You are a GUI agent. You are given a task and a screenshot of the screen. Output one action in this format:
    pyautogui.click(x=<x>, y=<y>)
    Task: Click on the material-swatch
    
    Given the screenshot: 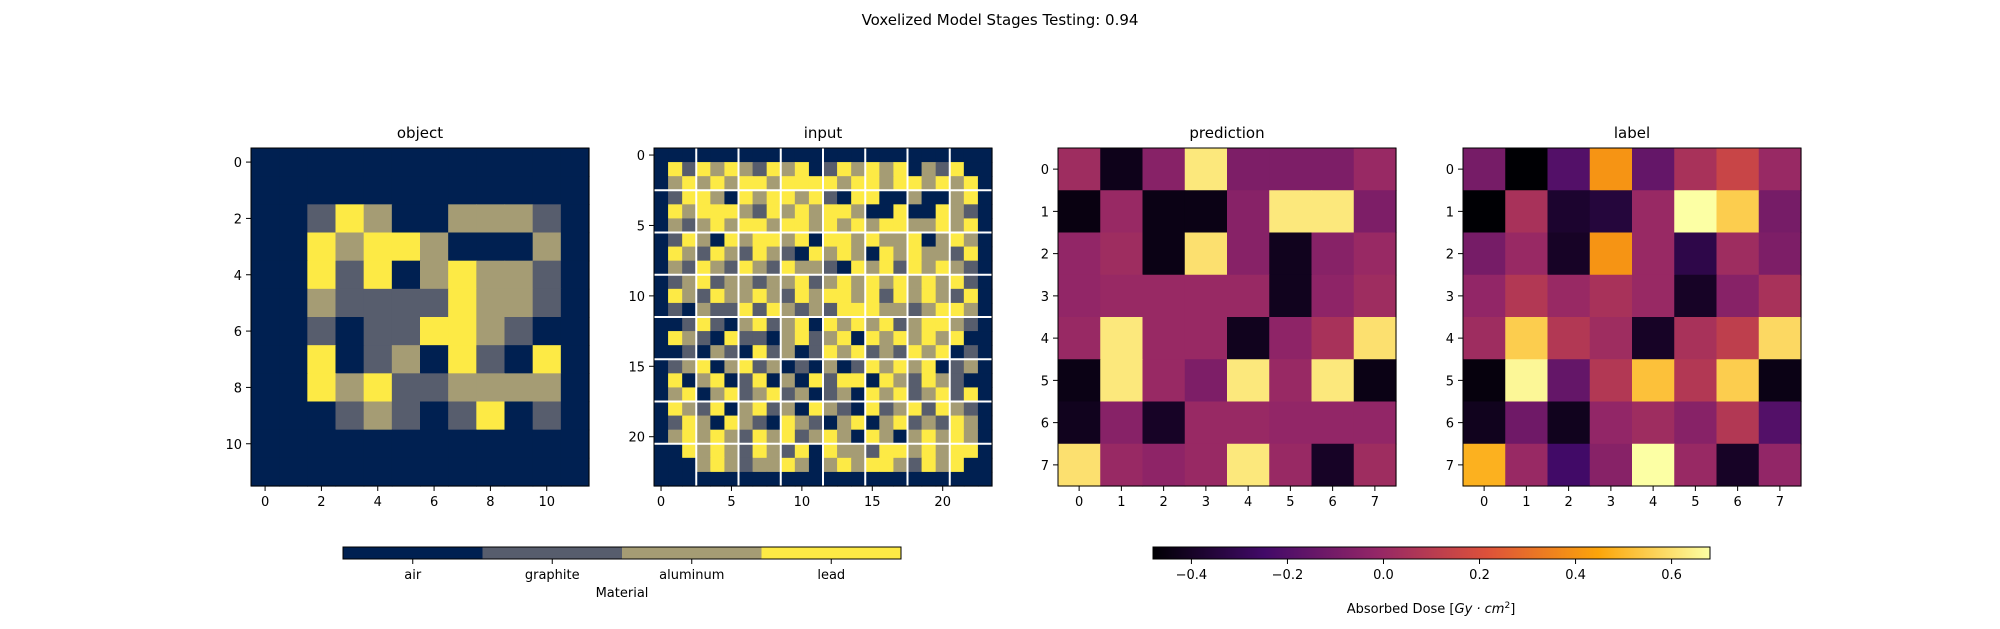 What is the action you would take?
    pyautogui.click(x=552, y=553)
    